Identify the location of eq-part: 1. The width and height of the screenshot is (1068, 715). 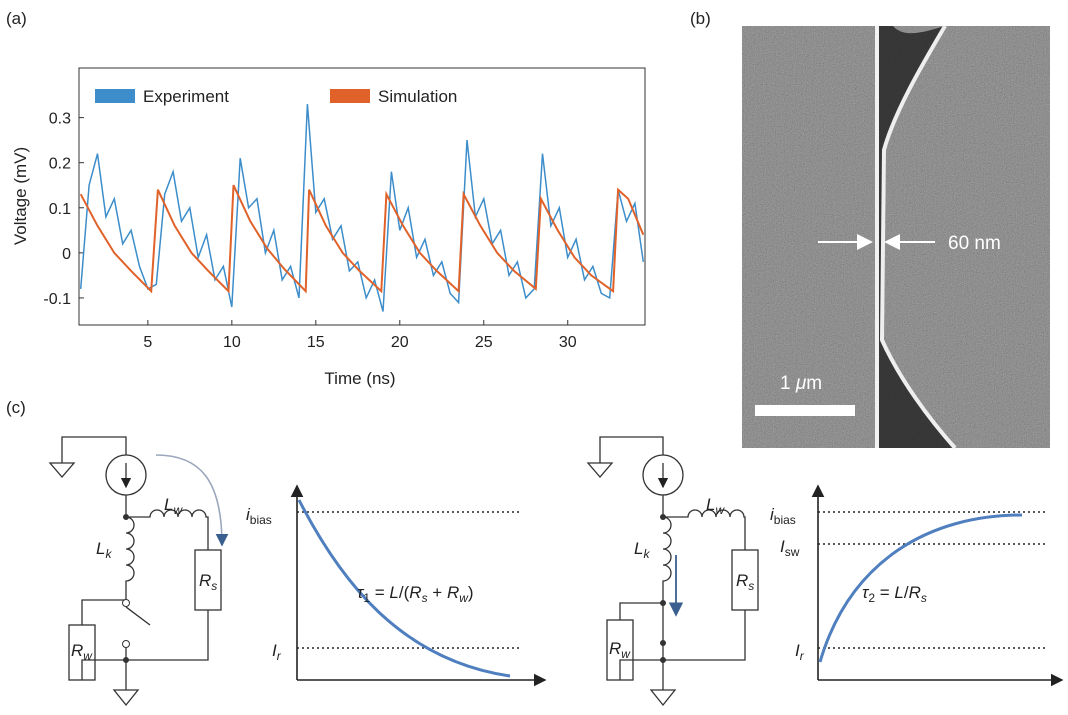
(366, 598).